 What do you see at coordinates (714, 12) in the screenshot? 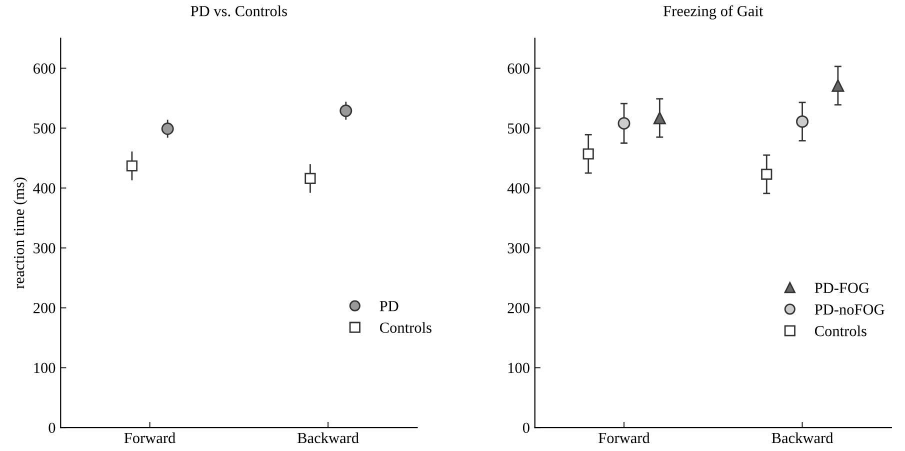
I see `chart-title: Freezing of Gait` at bounding box center [714, 12].